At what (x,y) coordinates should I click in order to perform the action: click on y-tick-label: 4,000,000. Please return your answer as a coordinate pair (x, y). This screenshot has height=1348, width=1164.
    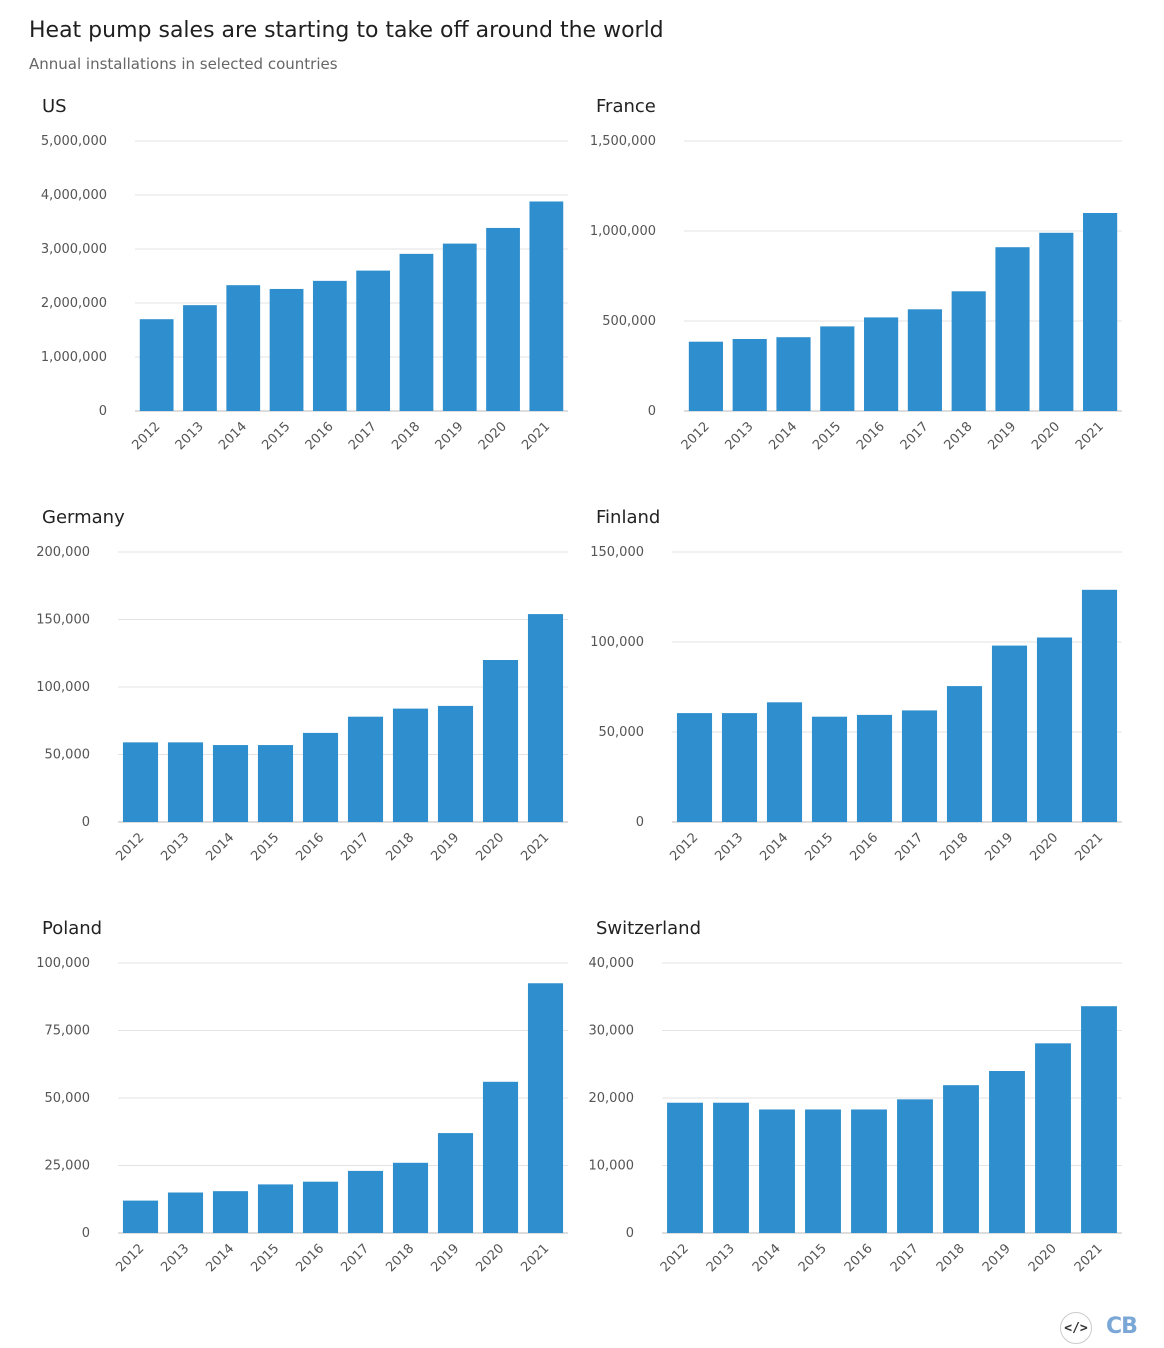
    Looking at the image, I should click on (74, 195).